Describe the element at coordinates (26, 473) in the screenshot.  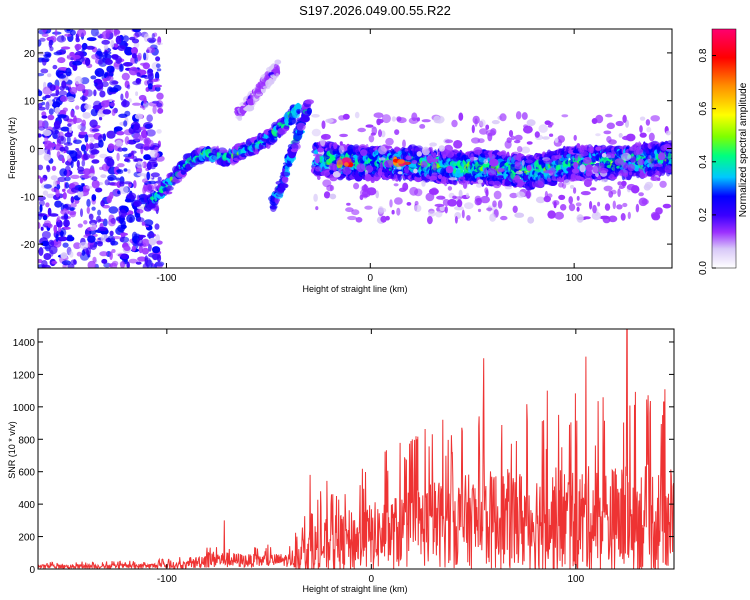
I see `snr-y-tick-label: 600` at that location.